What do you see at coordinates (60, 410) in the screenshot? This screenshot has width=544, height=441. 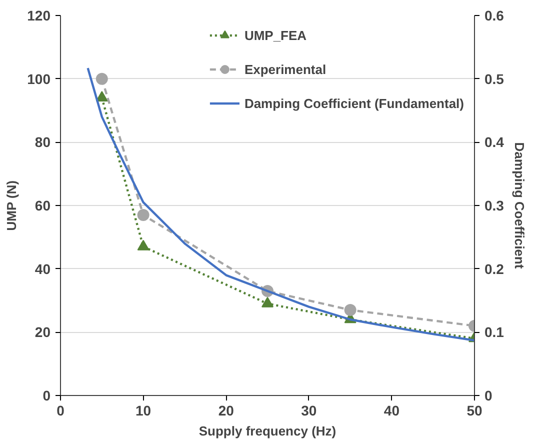 I see `x-tick-label: 0` at bounding box center [60, 410].